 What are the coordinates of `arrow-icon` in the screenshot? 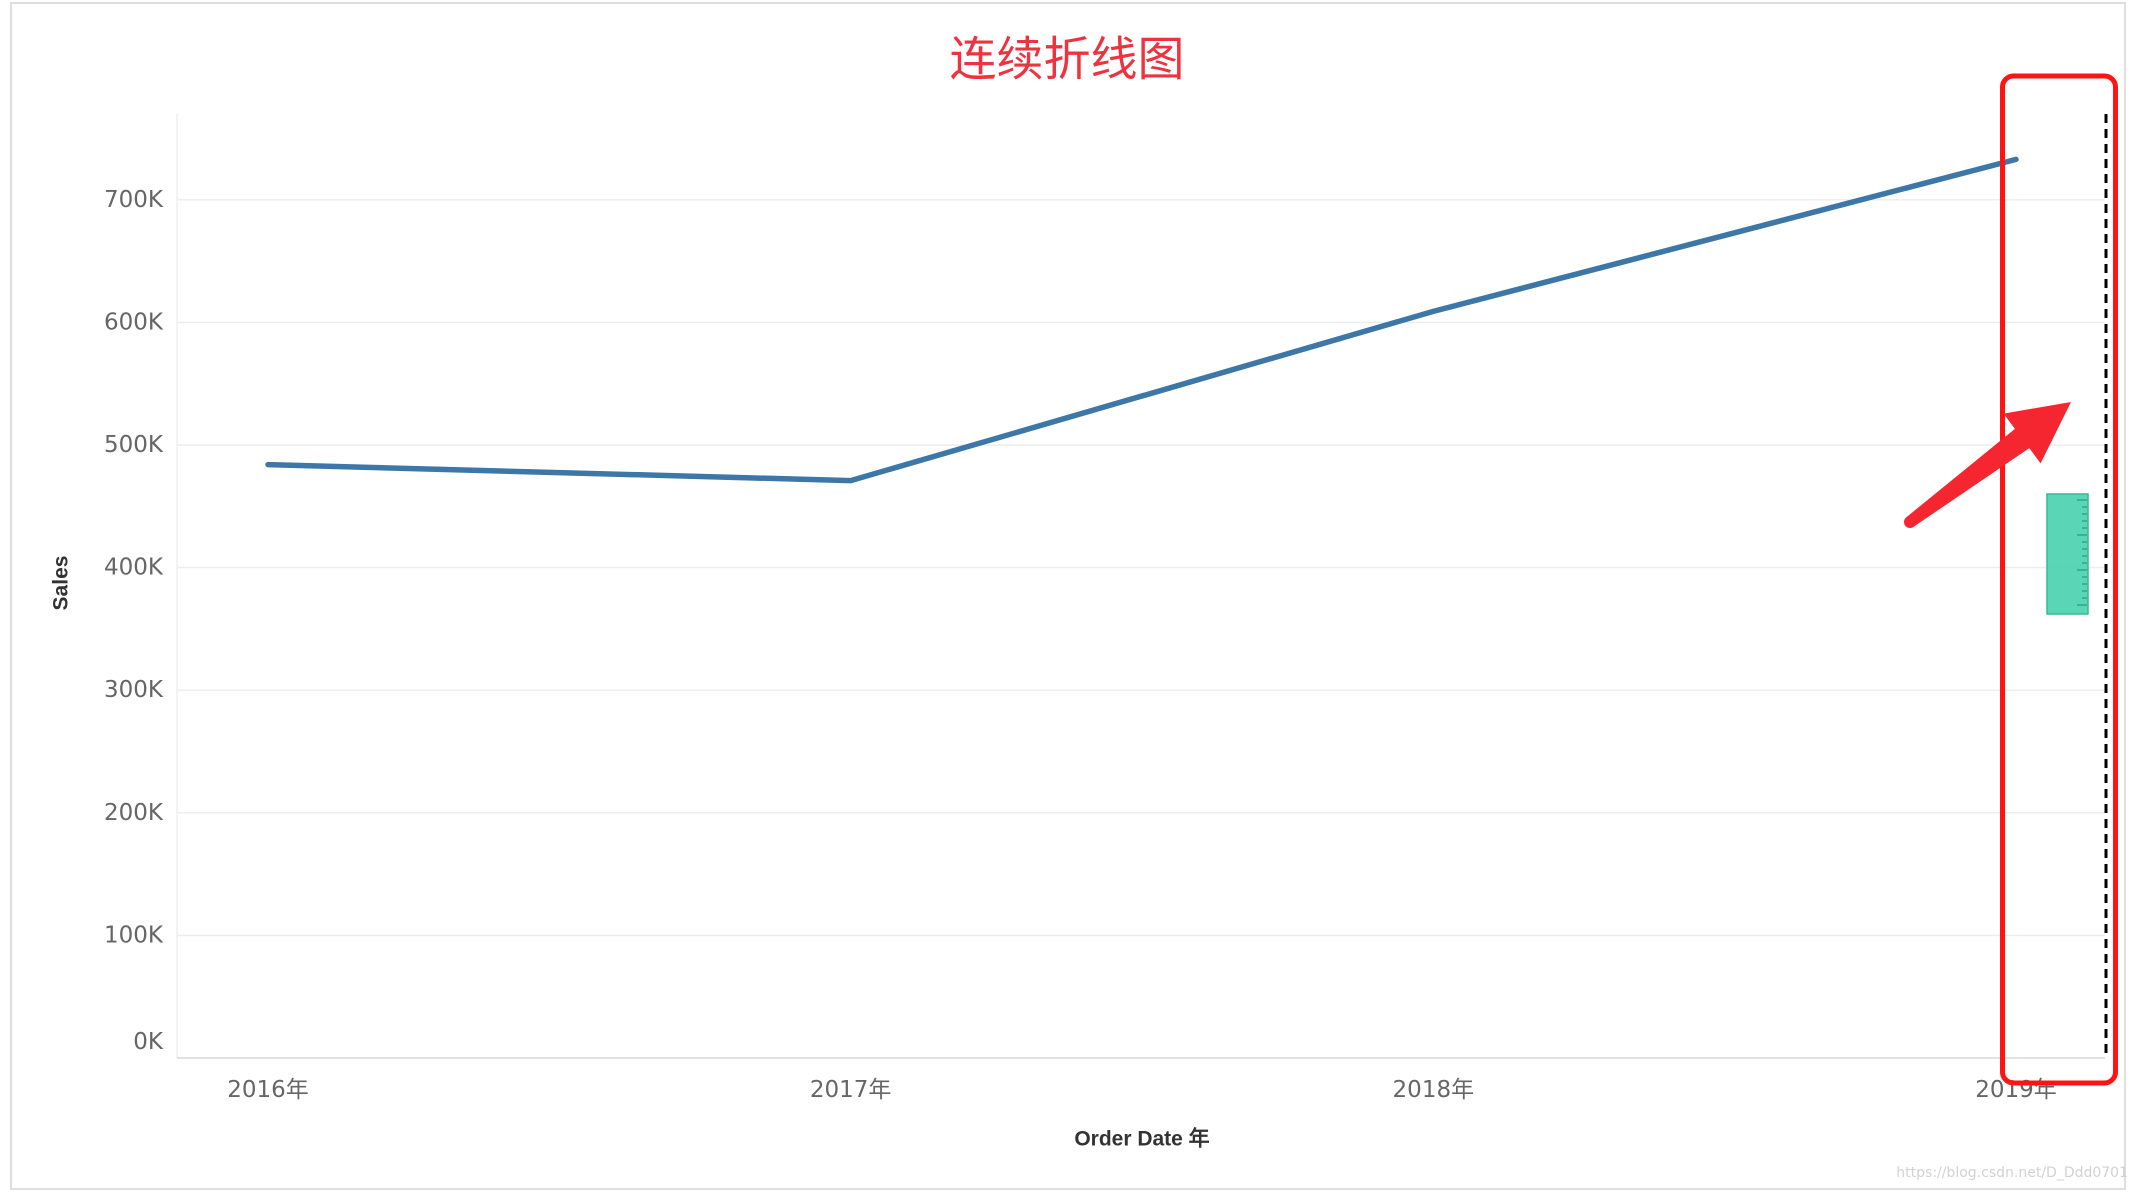 It's located at (1987, 465).